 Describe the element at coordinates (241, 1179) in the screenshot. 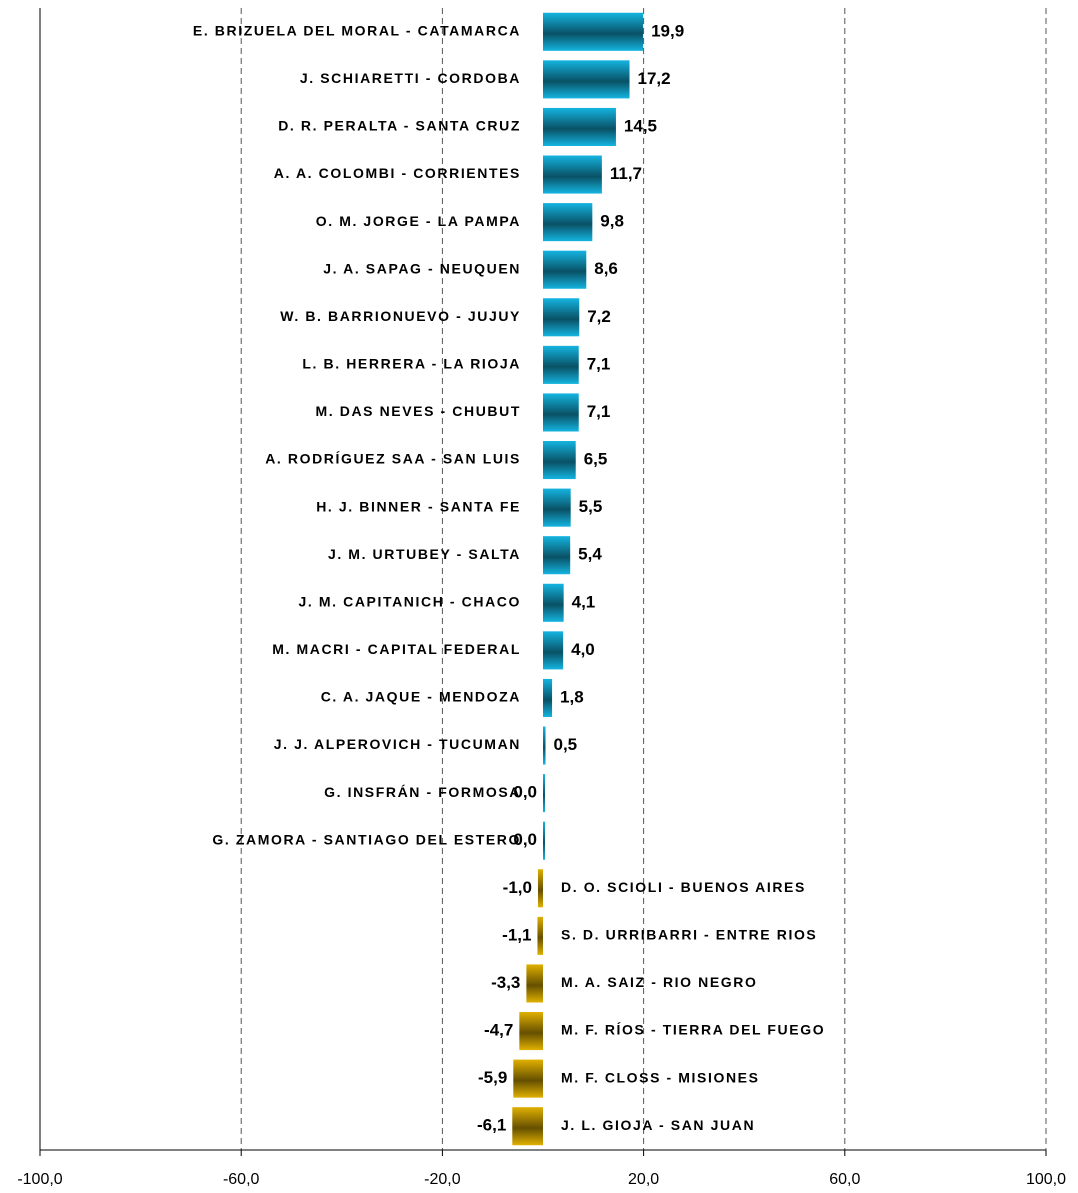

I see `x-tick-label: -60,0` at that location.